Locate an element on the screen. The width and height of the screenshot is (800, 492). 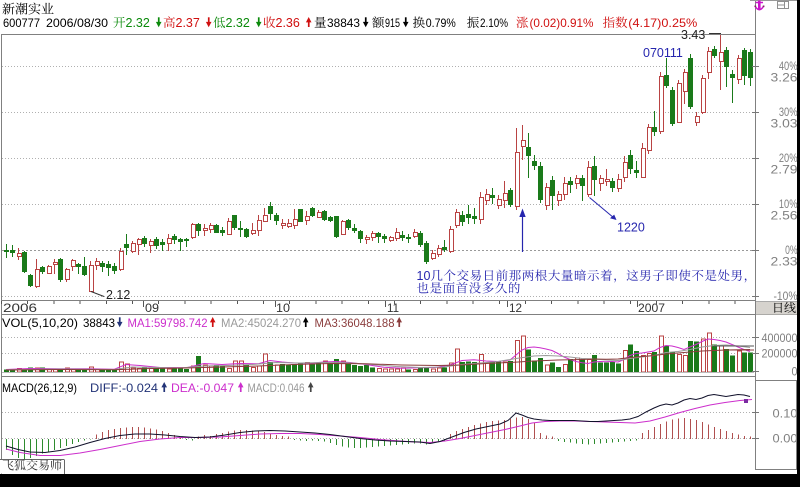
svg-text: 0 is located at coordinates (795, 371).